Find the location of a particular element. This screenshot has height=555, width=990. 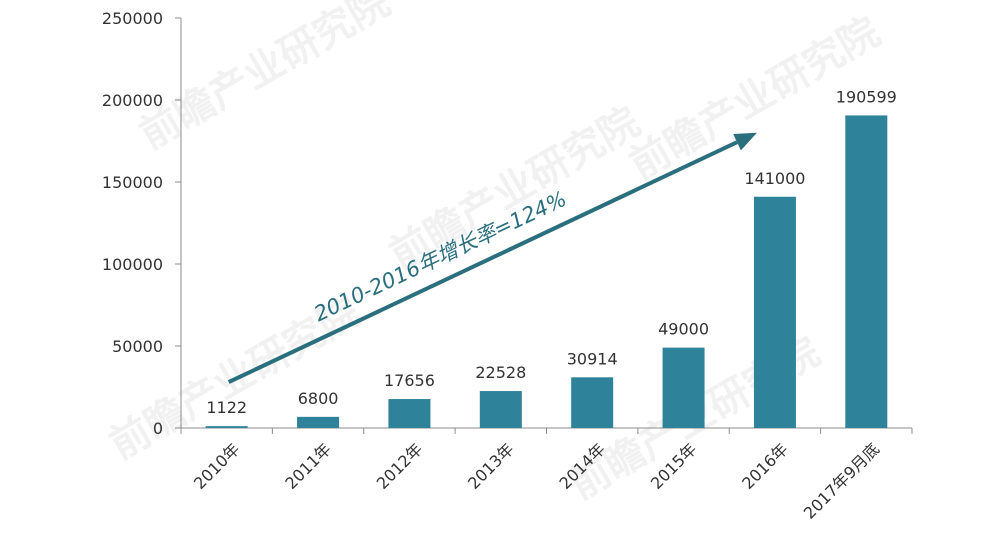

data-label: 1122 is located at coordinates (226, 407).